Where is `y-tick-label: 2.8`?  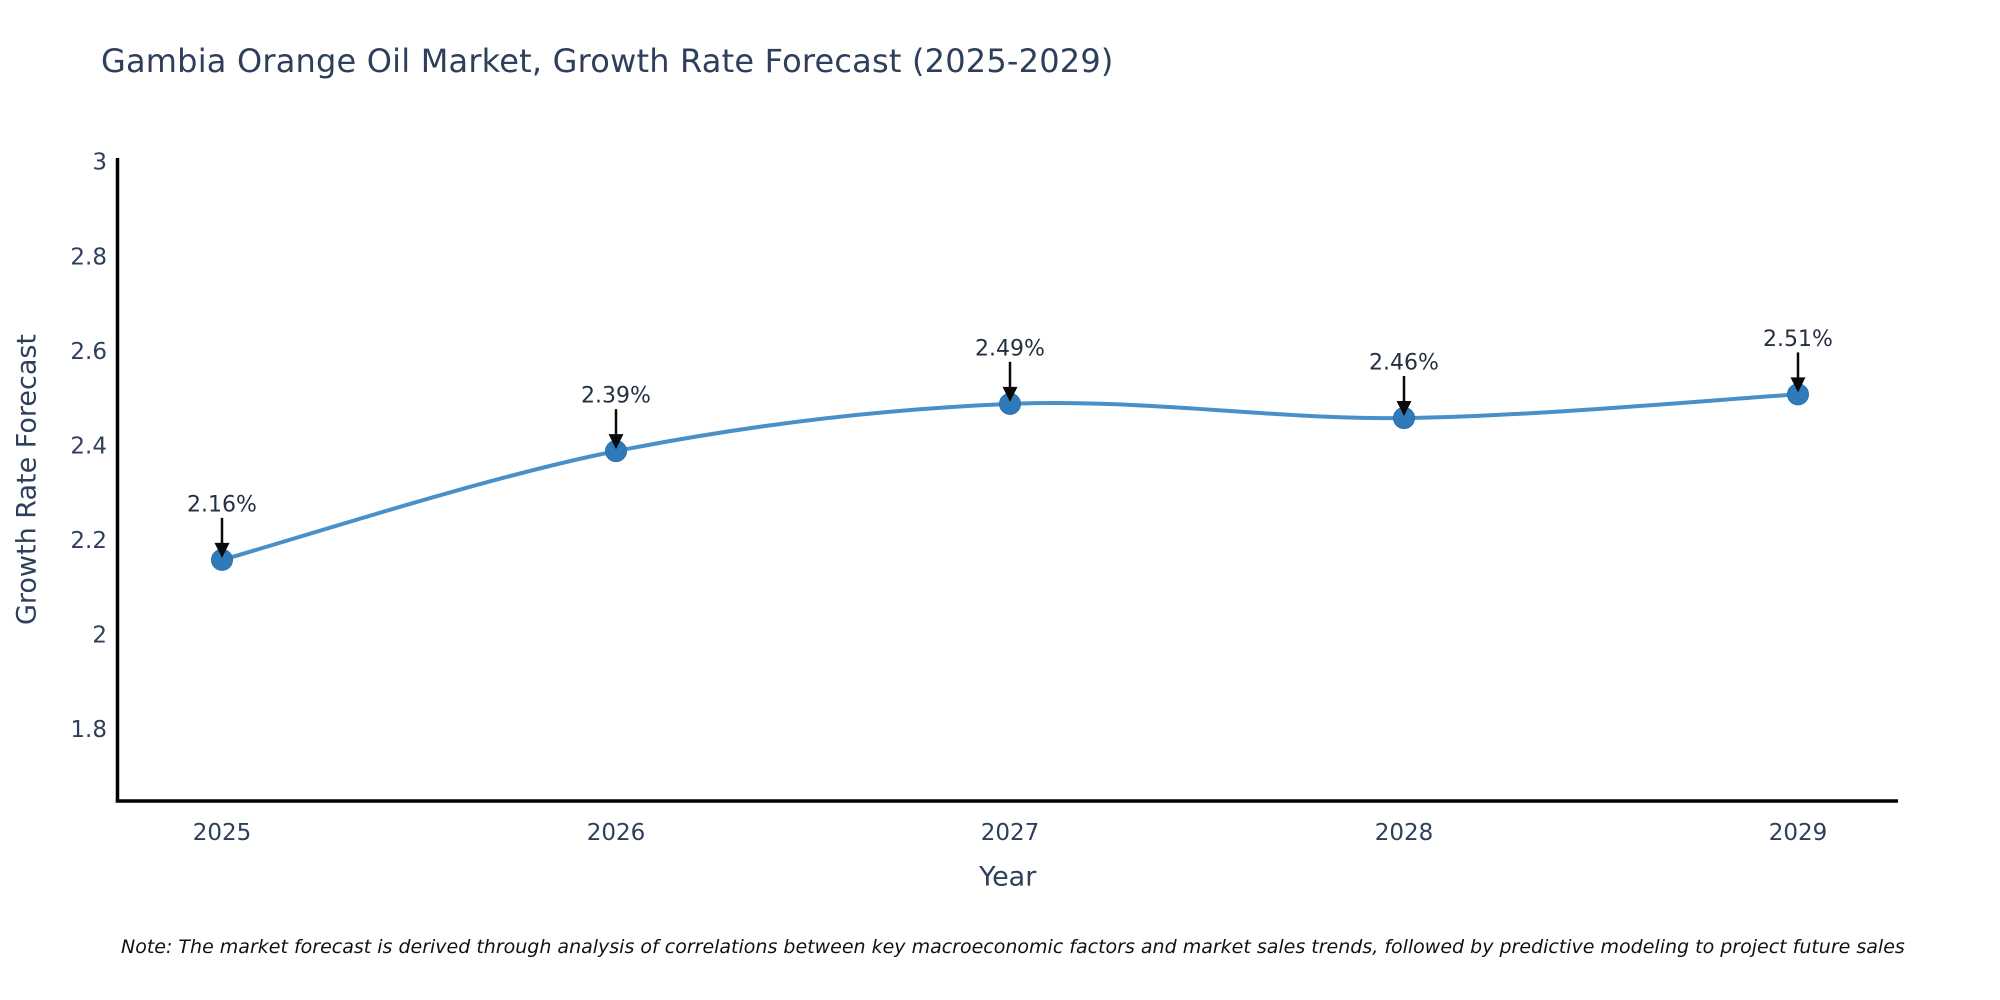
y-tick-label: 2.8 is located at coordinates (88, 257).